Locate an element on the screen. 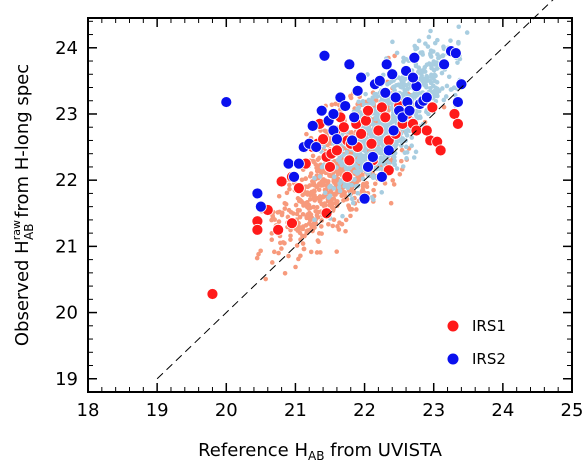  y-tick-label: 23 is located at coordinates (66, 114).